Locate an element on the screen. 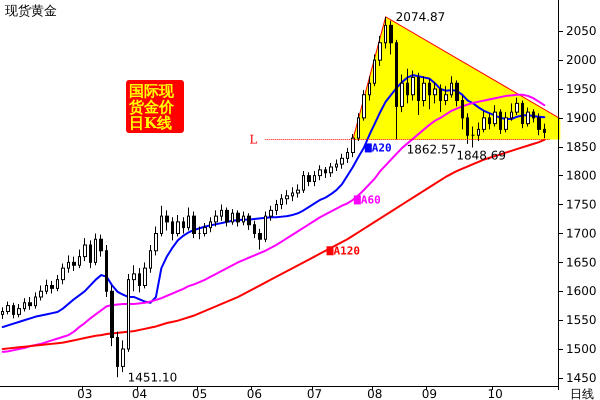 The image size is (600, 400). y-tick-label: 1850 is located at coordinates (581, 147).